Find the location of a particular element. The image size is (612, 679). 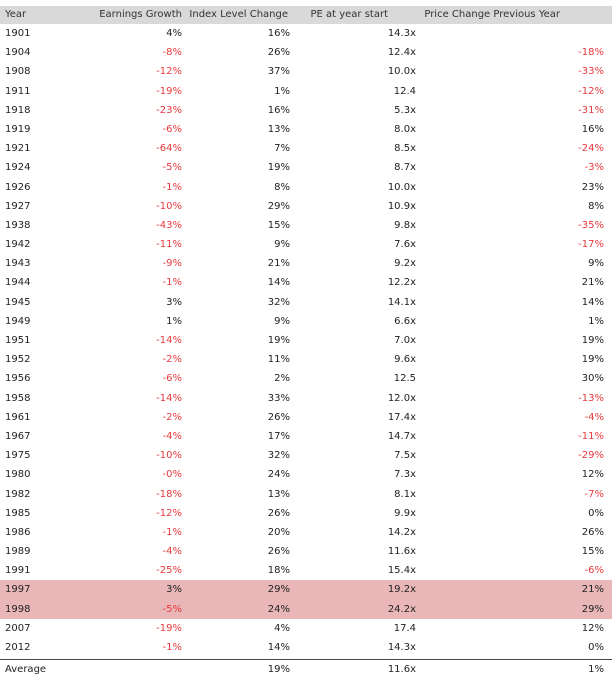

cell-pe: 14.2x is located at coordinates (401, 532).